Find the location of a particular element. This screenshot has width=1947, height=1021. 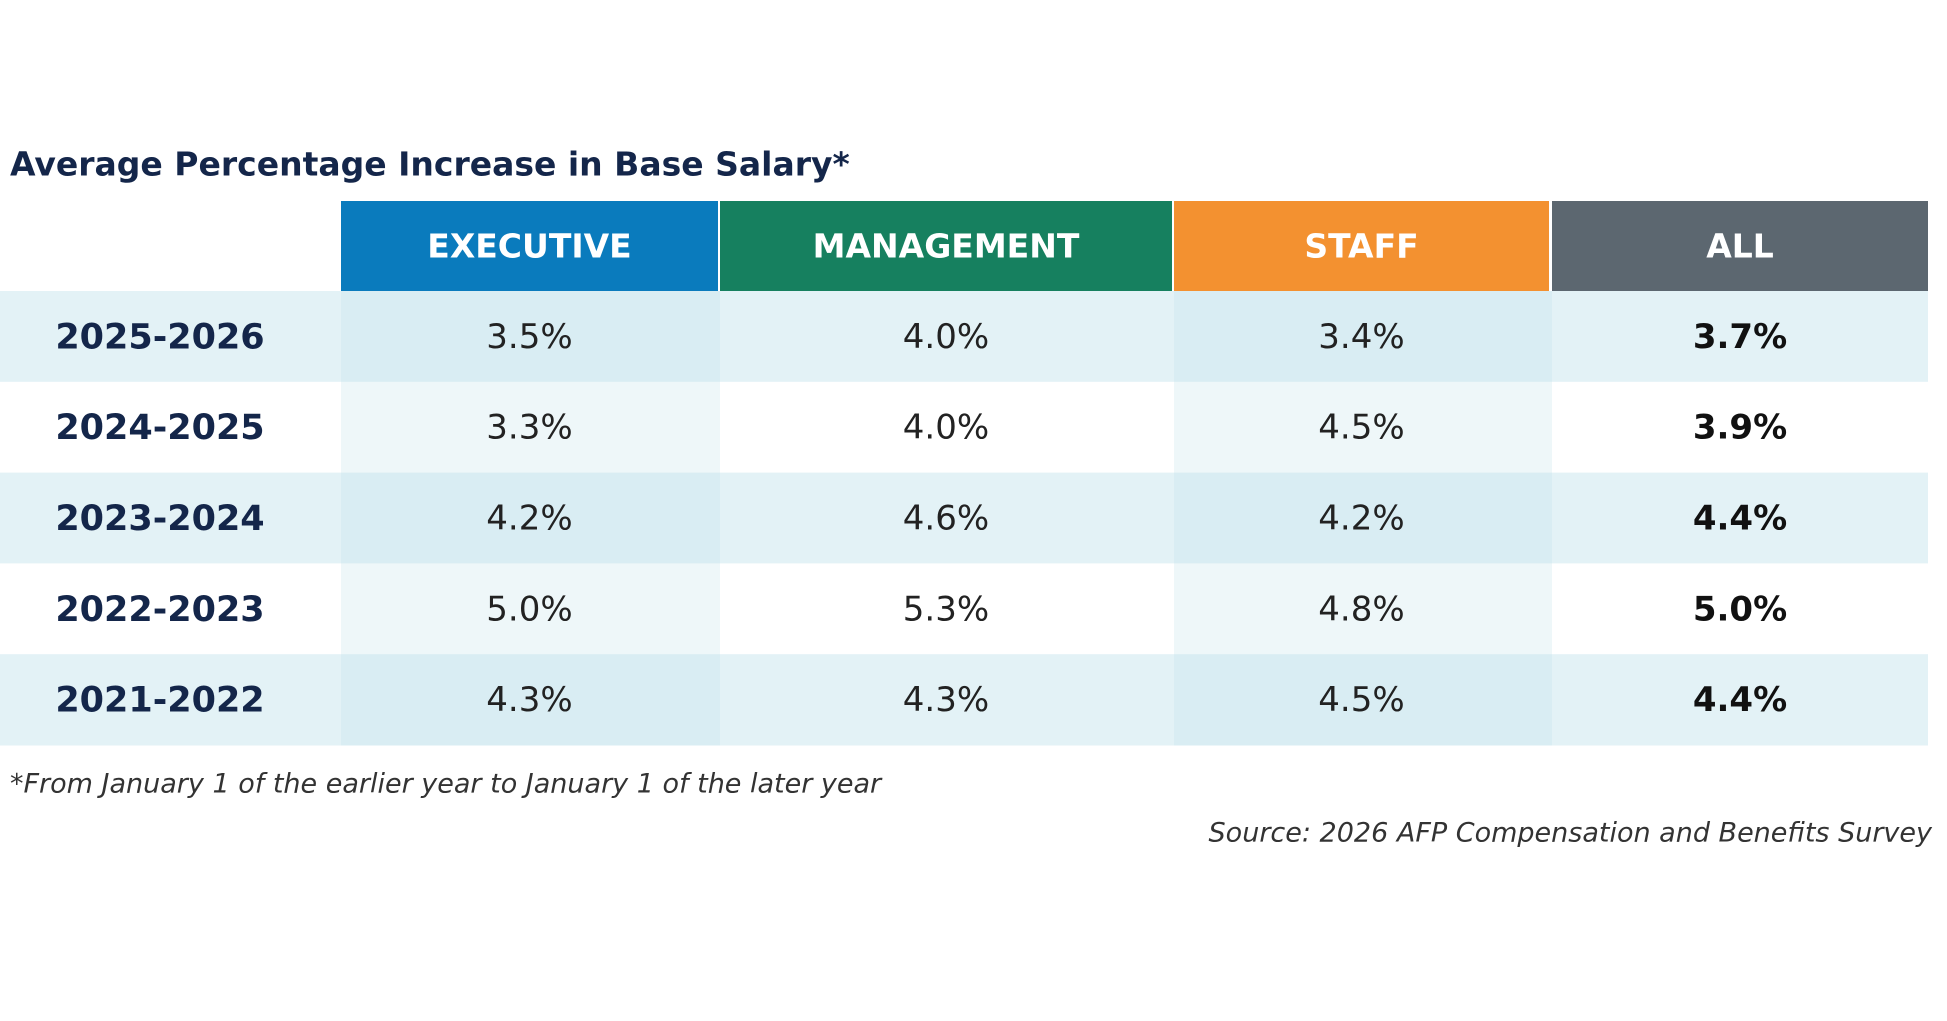

cell-value: 3.5% is located at coordinates (529, 337).